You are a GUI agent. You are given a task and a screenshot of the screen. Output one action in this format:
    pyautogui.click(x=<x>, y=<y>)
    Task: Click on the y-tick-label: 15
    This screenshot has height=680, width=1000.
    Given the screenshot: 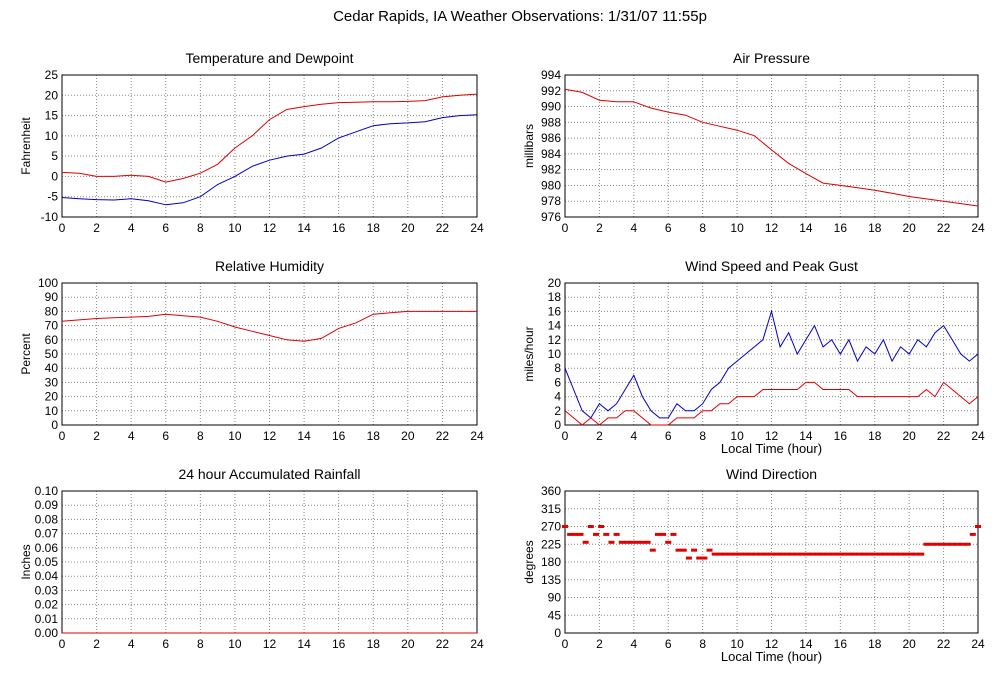 What is the action you would take?
    pyautogui.click(x=52, y=116)
    